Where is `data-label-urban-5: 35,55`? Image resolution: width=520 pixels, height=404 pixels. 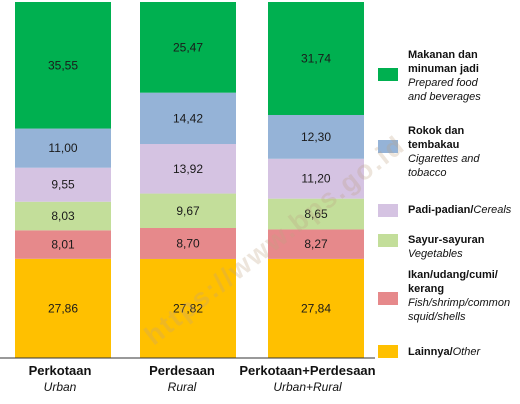 data-label-urban-5: 35,55 is located at coordinates (63, 65).